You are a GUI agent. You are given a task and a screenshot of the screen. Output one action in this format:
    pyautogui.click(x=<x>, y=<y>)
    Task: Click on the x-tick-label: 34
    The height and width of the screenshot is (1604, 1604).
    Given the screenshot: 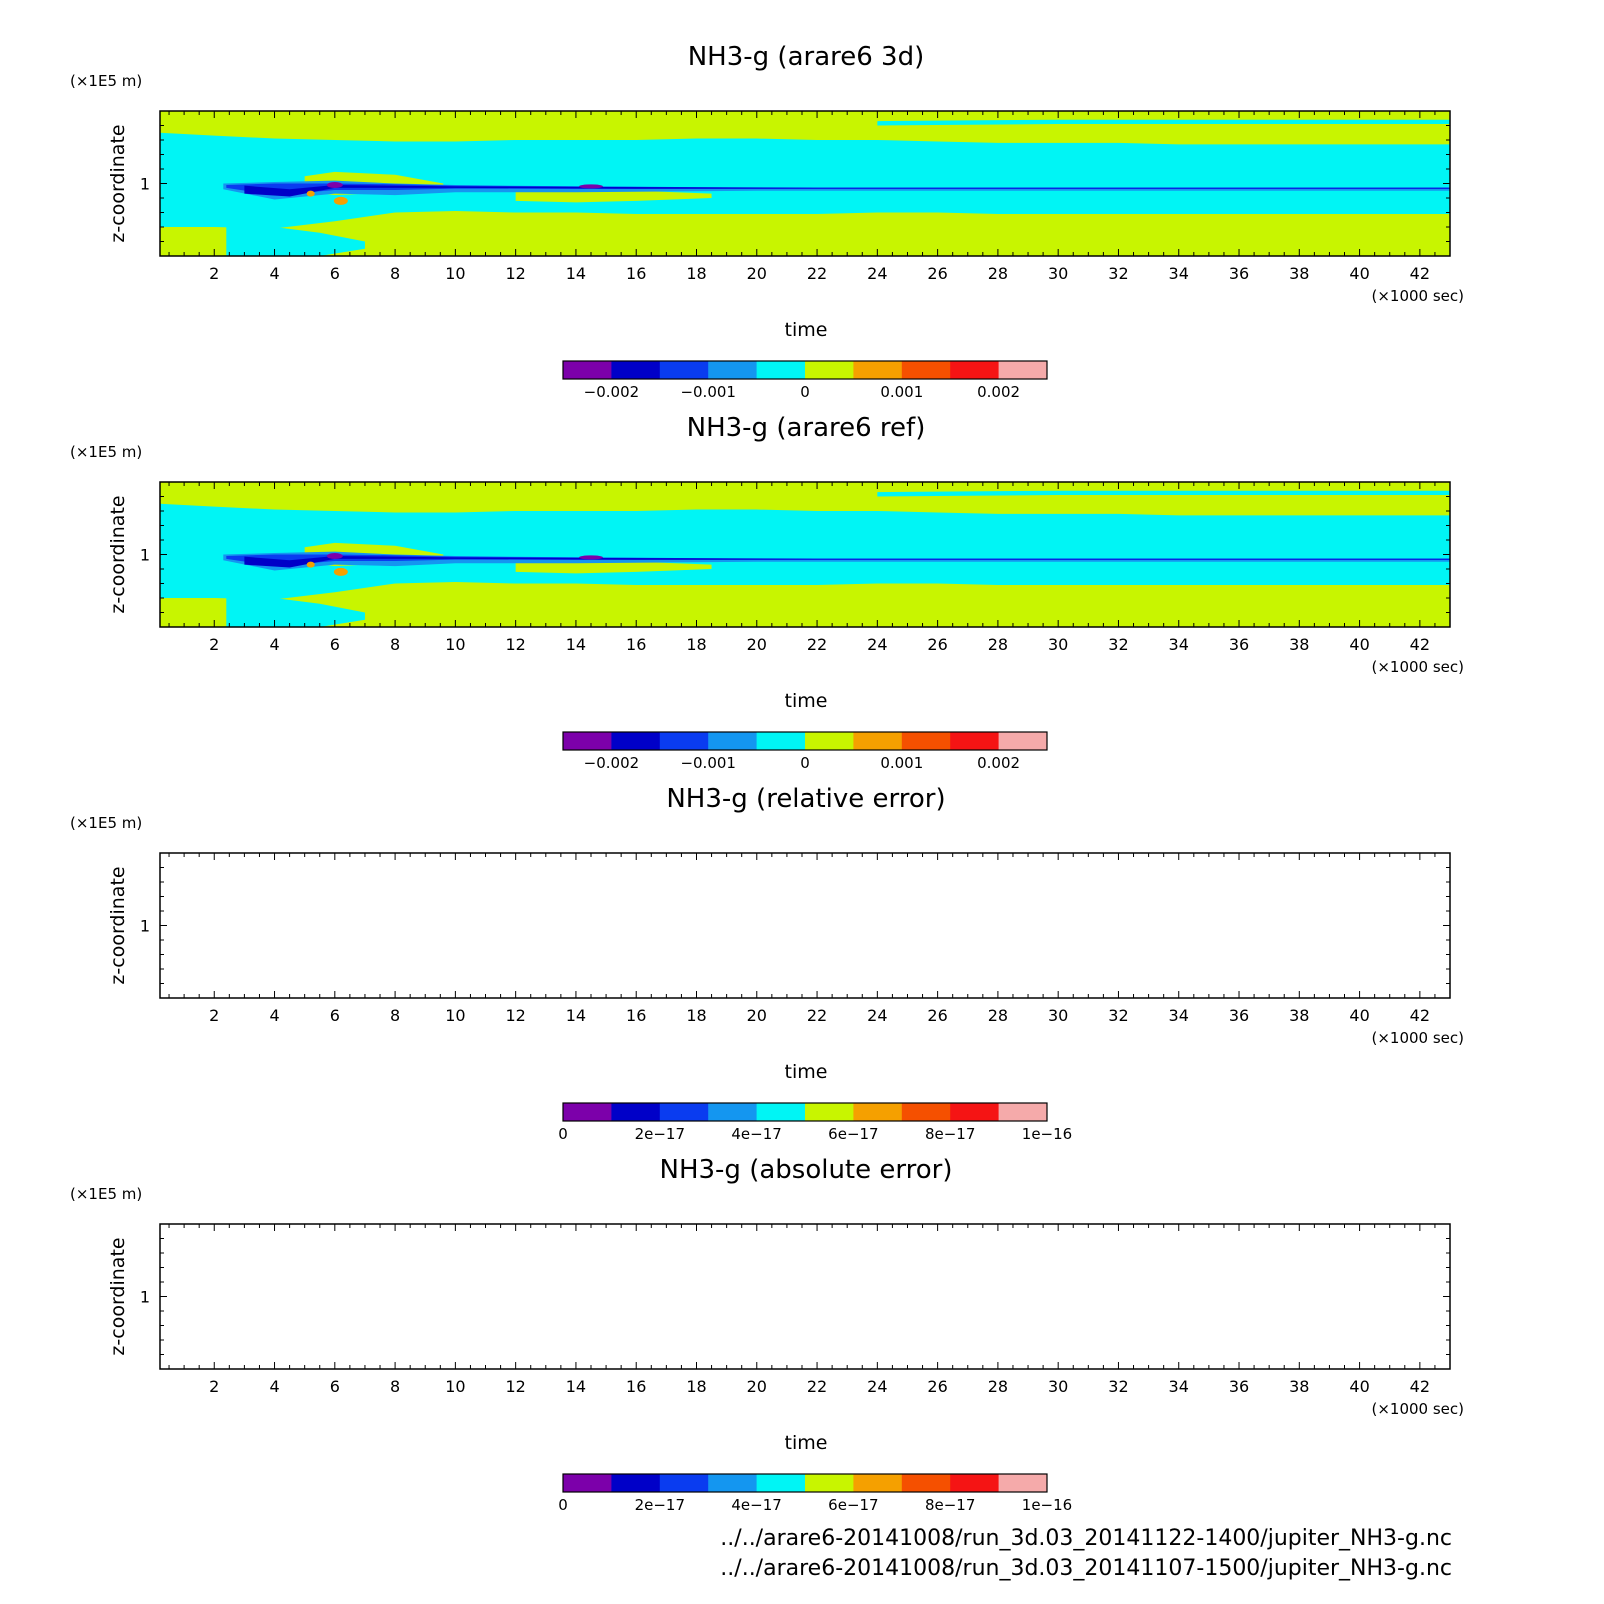 What is the action you would take?
    pyautogui.click(x=1179, y=644)
    